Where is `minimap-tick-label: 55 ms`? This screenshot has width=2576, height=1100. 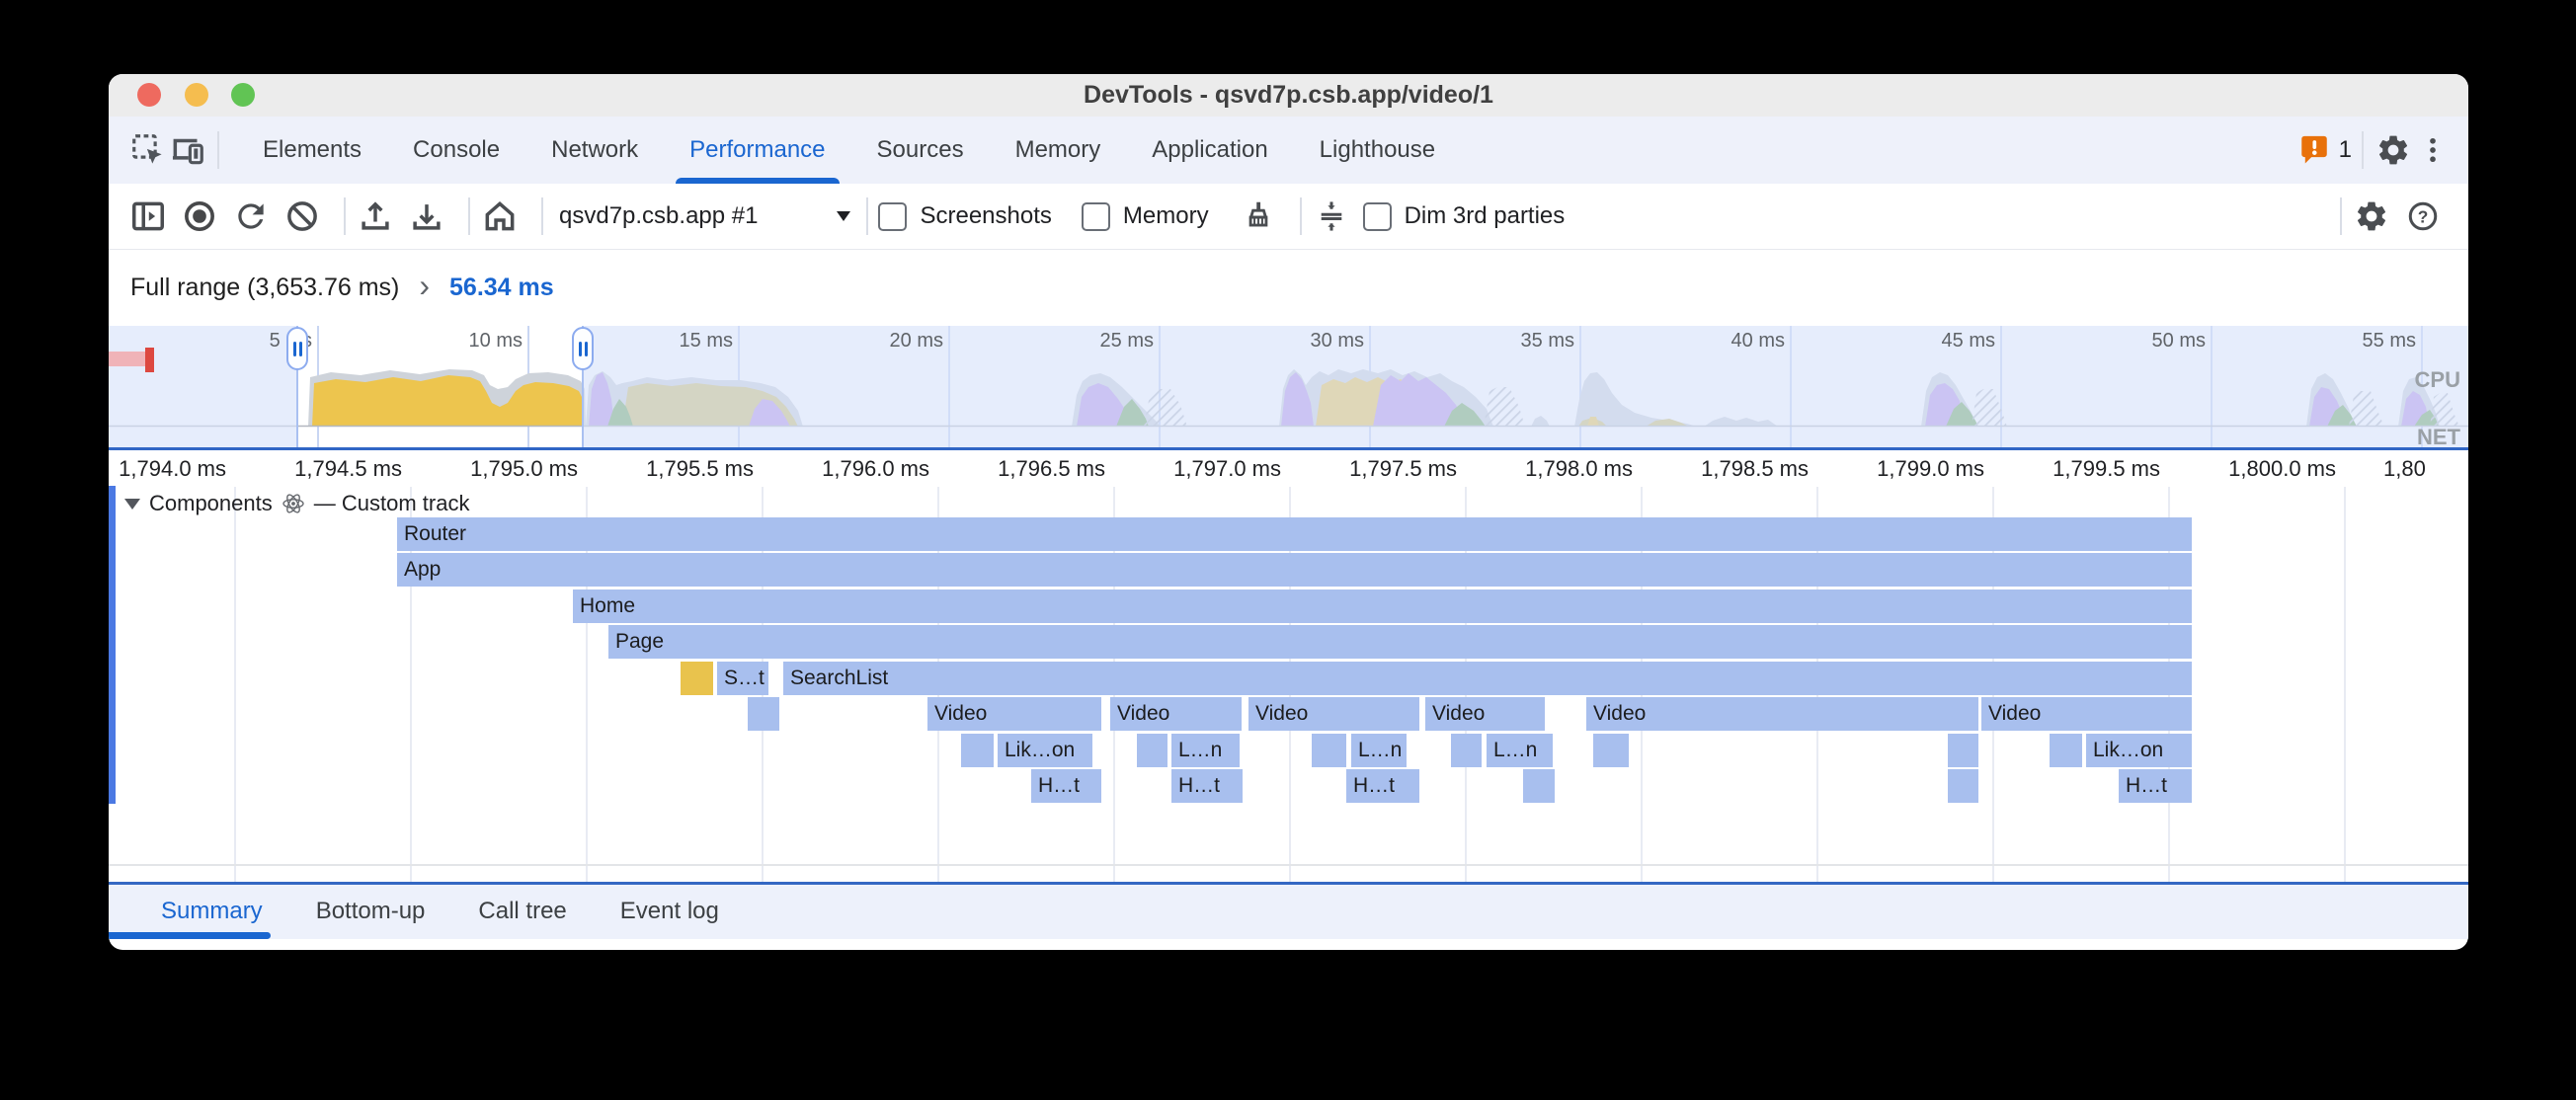 minimap-tick-label: 55 ms is located at coordinates (2389, 341).